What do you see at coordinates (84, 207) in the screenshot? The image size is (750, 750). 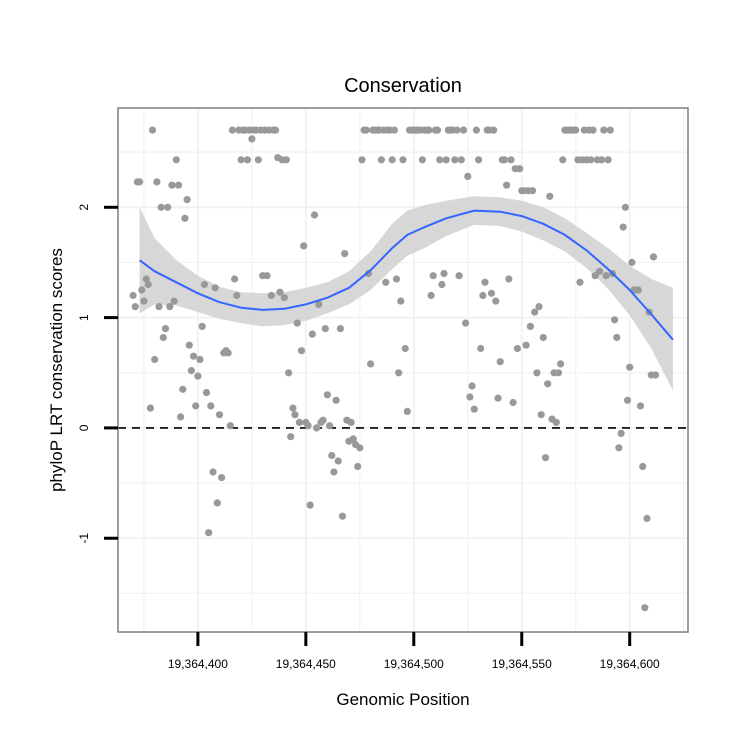 I see `y-tick-label: 2` at bounding box center [84, 207].